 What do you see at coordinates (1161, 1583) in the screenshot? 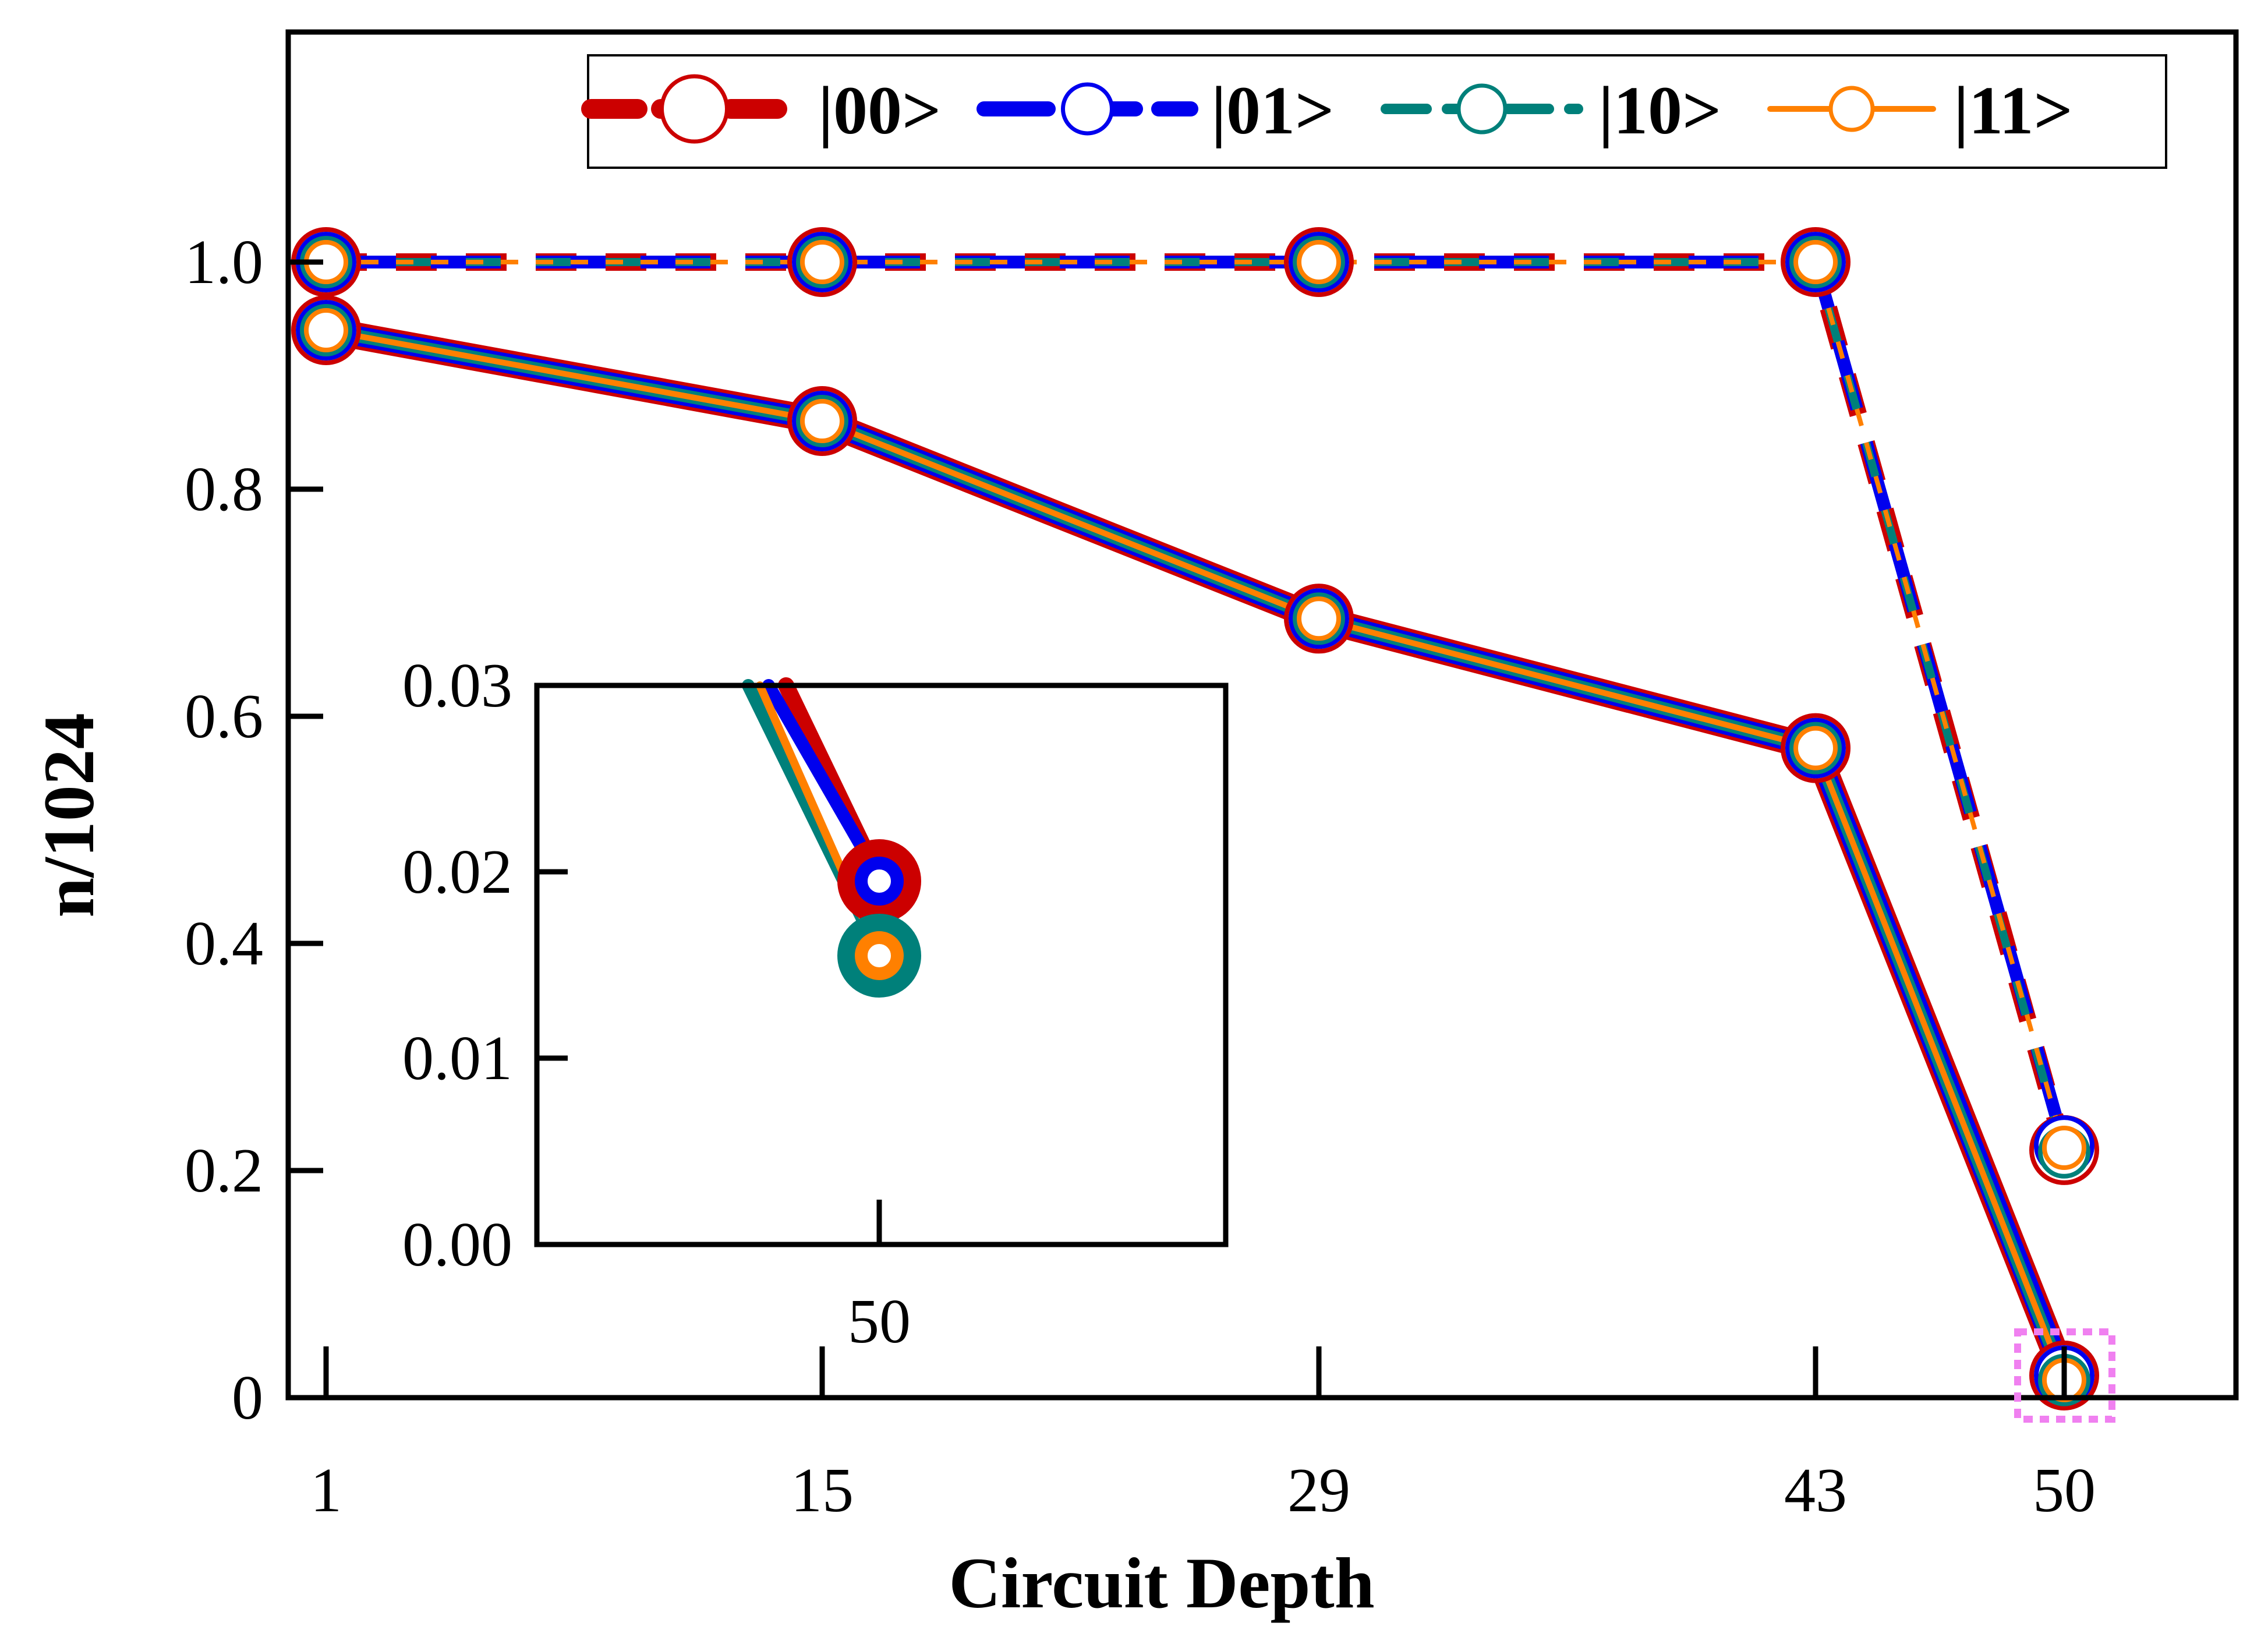
I see `x-axis-title: Circuit Depth` at bounding box center [1161, 1583].